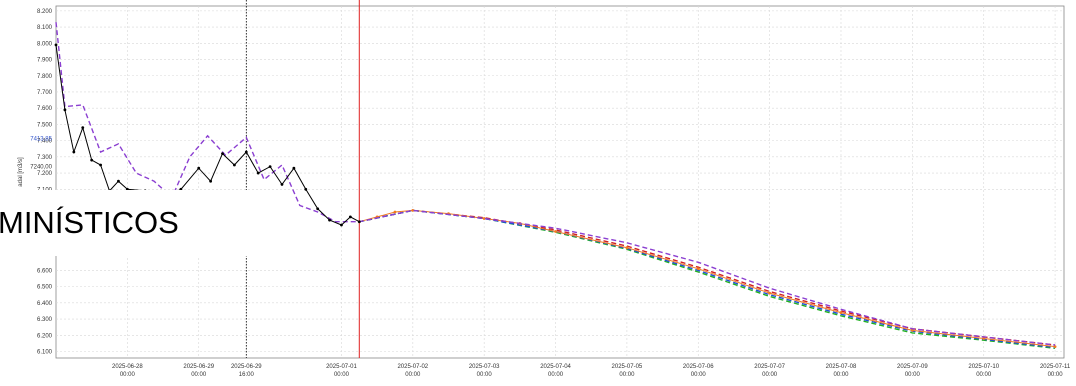 Image resolution: width=1076 pixels, height=386 pixels. Describe the element at coordinates (41, 168) in the screenshot. I see `y-marker-label: 7240,00` at that location.